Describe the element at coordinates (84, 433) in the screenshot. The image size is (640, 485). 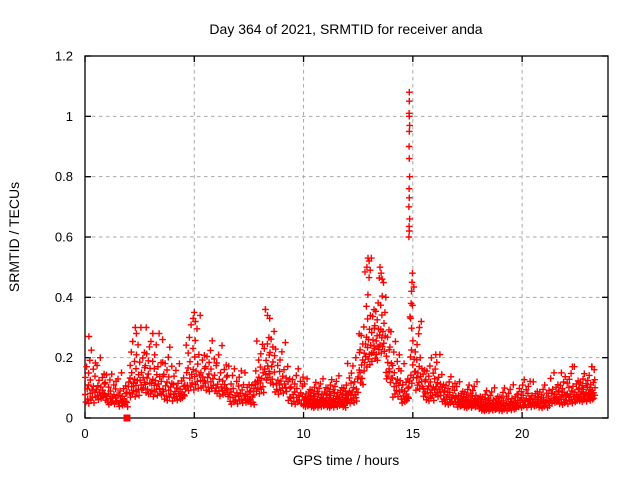
I see `x-tick-label: 0` at that location.